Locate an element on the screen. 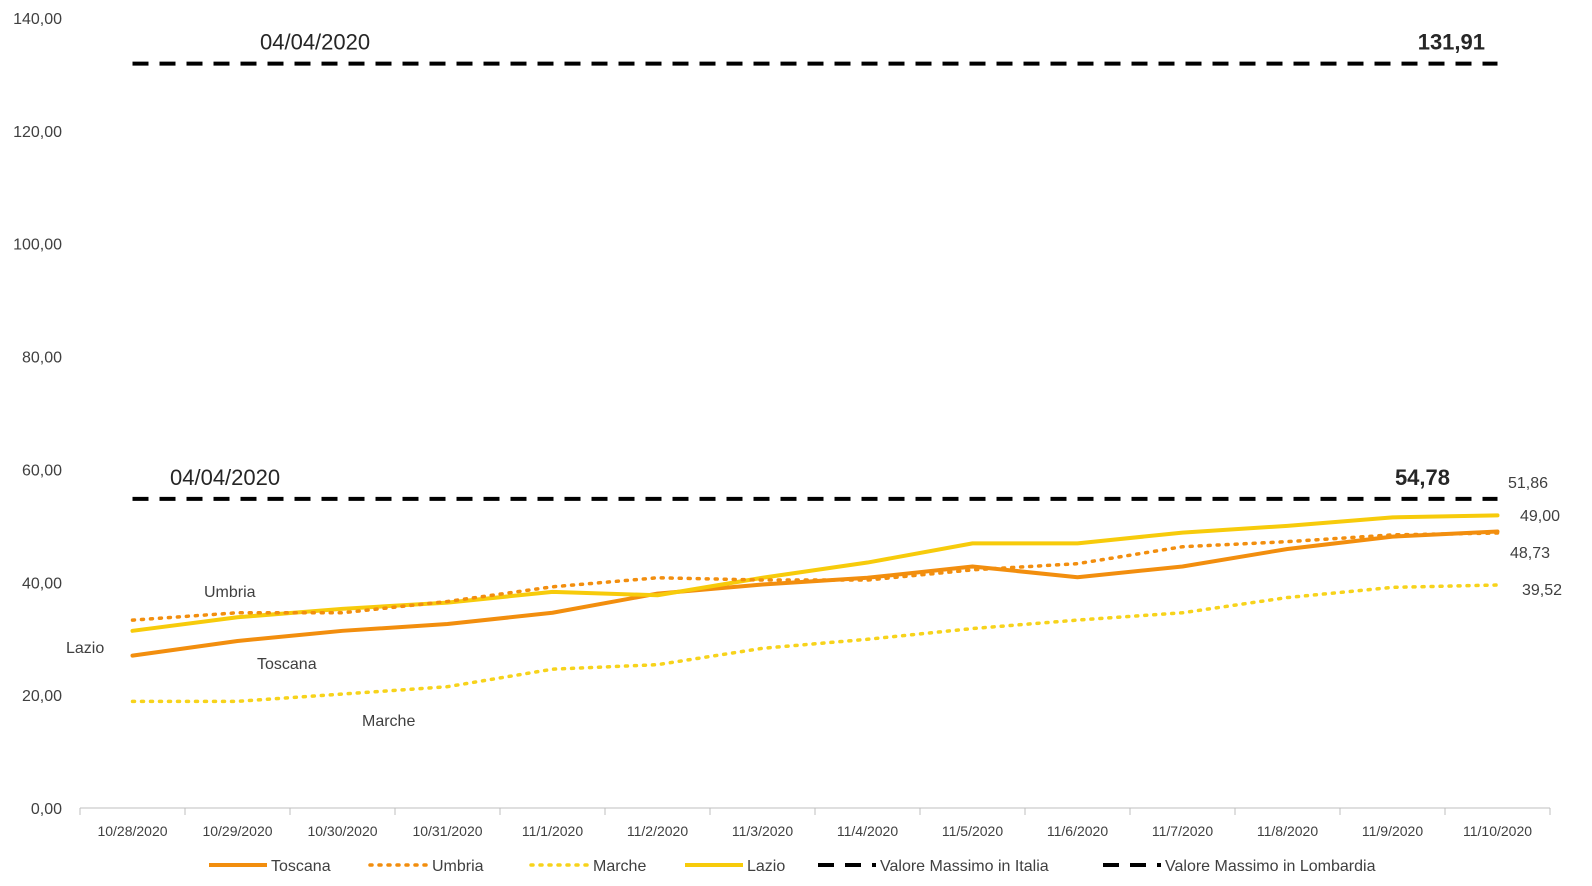  series-name-label: Umbria is located at coordinates (230, 592).